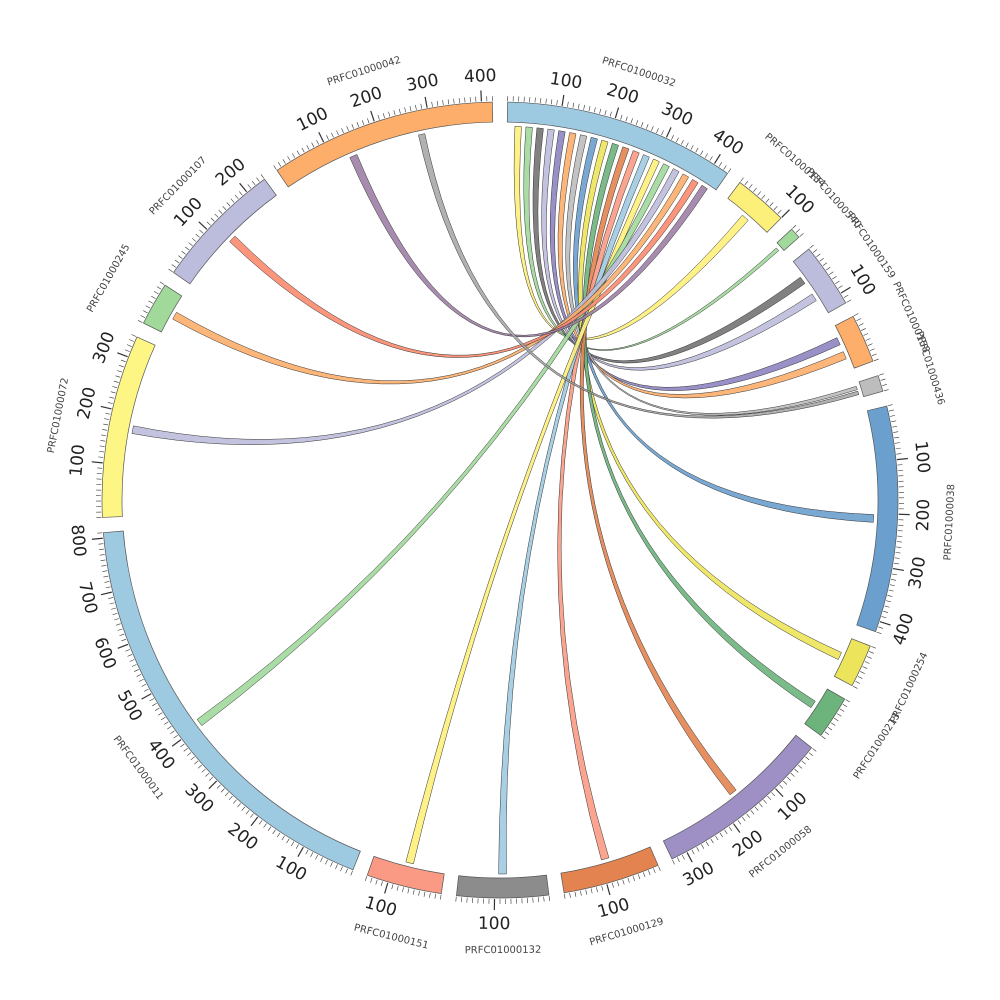 This screenshot has width=1000, height=1000. Describe the element at coordinates (77, 541) in the screenshot. I see `tick-label: 800` at that location.